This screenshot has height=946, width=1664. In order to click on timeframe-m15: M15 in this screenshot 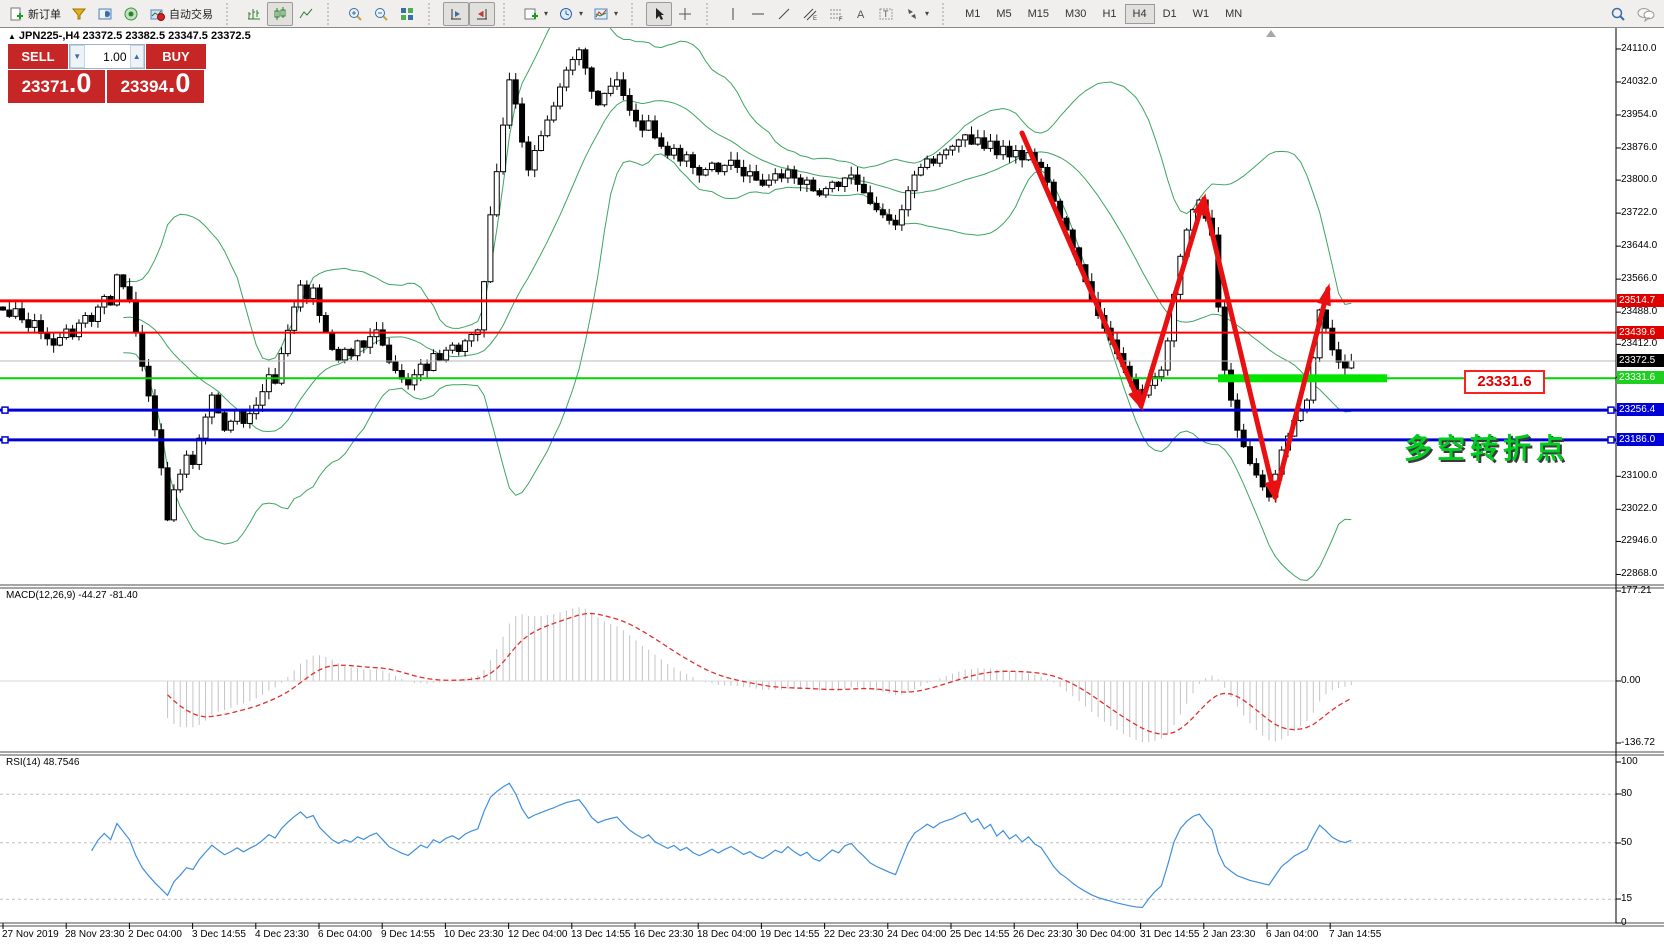, I will do `click(1038, 13)`.